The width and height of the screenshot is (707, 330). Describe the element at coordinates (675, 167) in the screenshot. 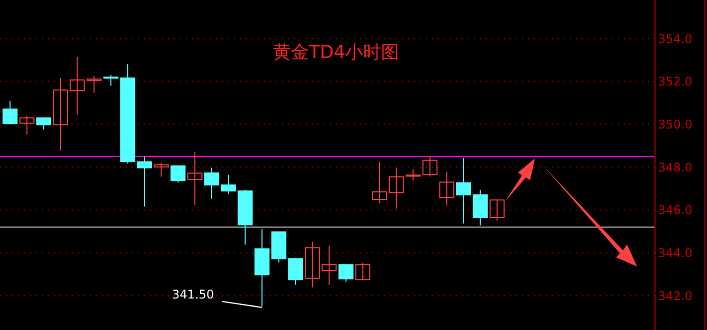

I see `y-tick-label: 348.0` at that location.